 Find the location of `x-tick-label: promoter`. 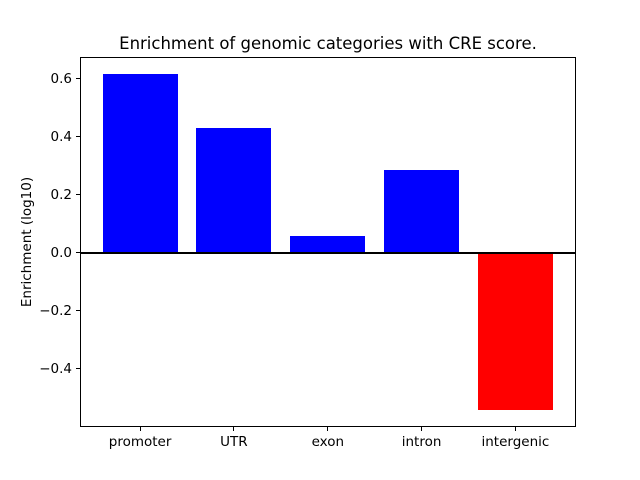

x-tick-label: promoter is located at coordinates (140, 441).